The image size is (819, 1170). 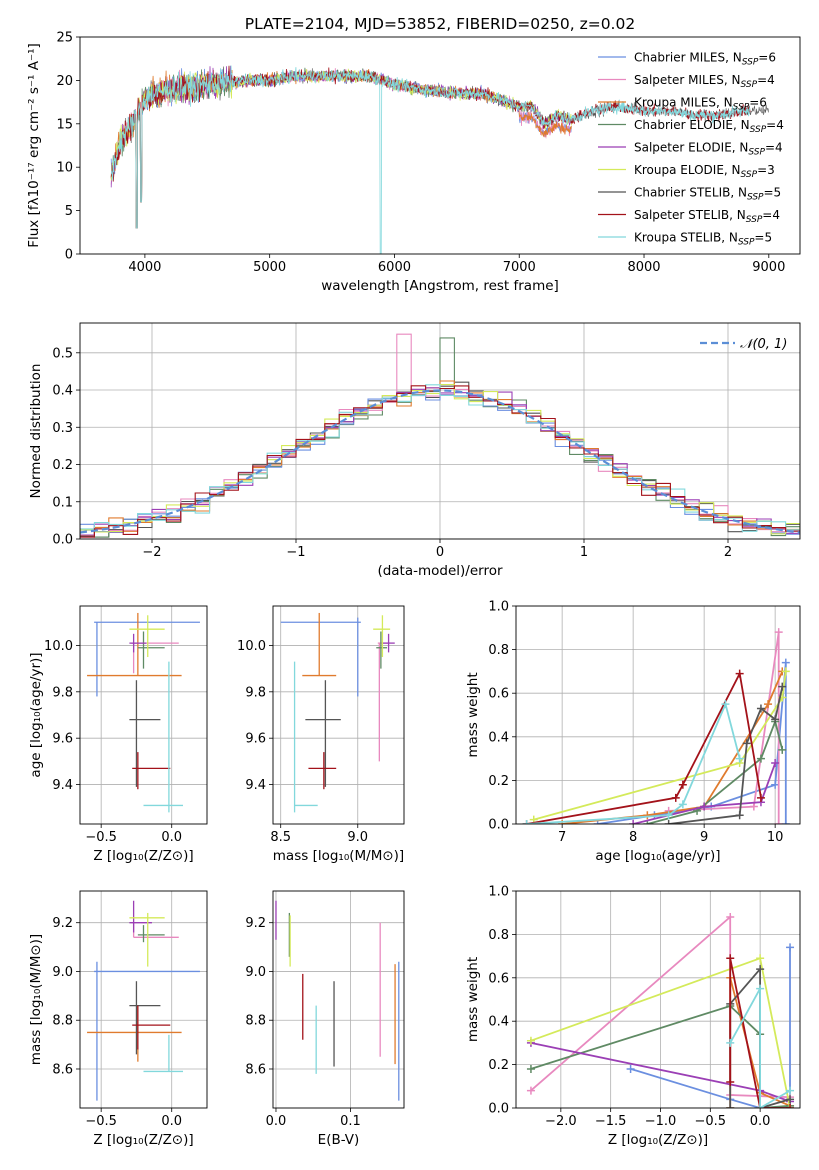 What do you see at coordinates (143, 715) in the screenshot?
I see `plot-area-age_vs_Z` at bounding box center [143, 715].